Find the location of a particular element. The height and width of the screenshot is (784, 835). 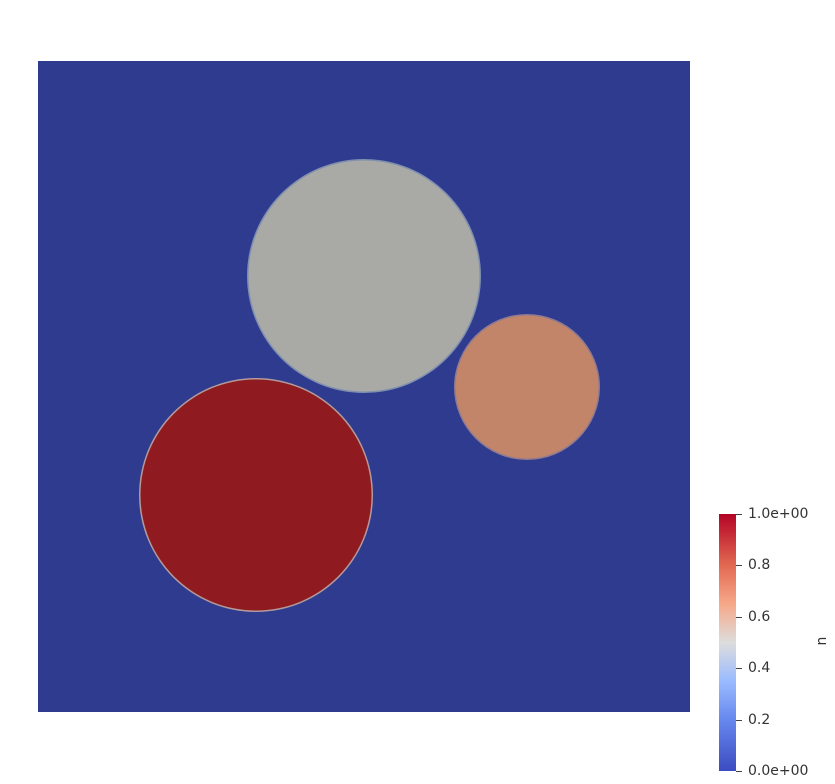

colorbar-tick-label: 0.2 is located at coordinates (759, 720).